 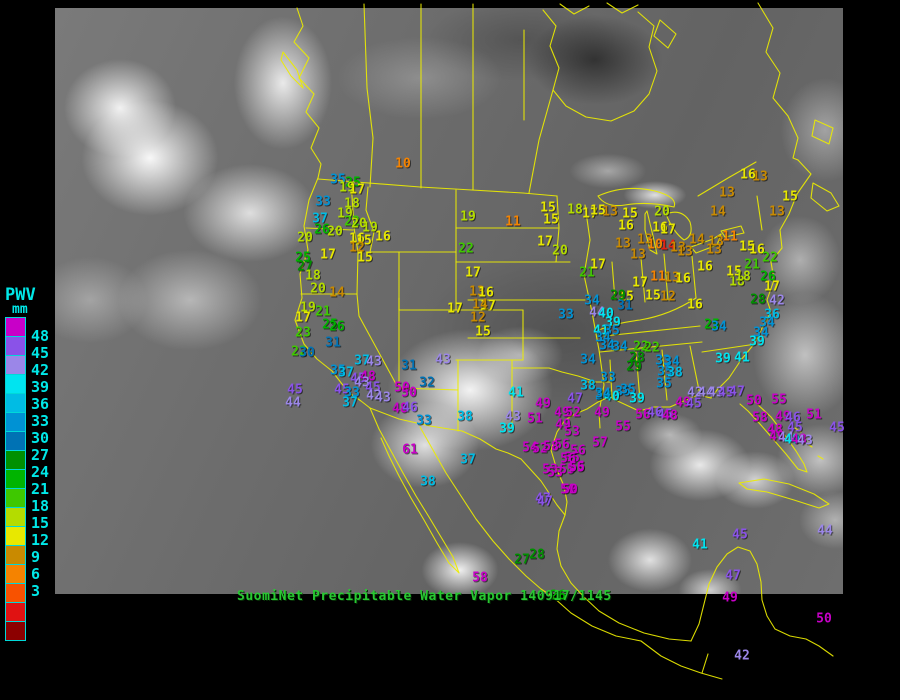 What do you see at coordinates (758, 300) in the screenshot?
I see `station-pwv-value: 28` at bounding box center [758, 300].